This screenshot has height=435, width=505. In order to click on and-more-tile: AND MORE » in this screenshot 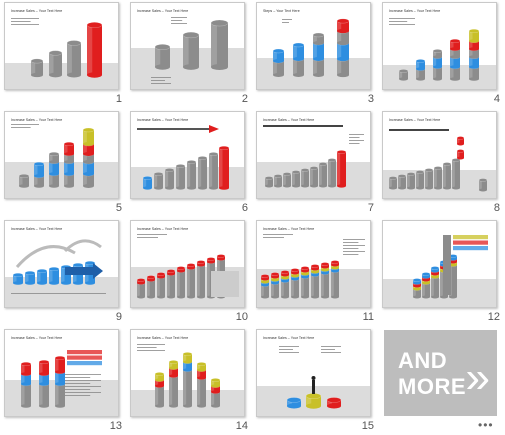, I will do `click(440, 373)`.